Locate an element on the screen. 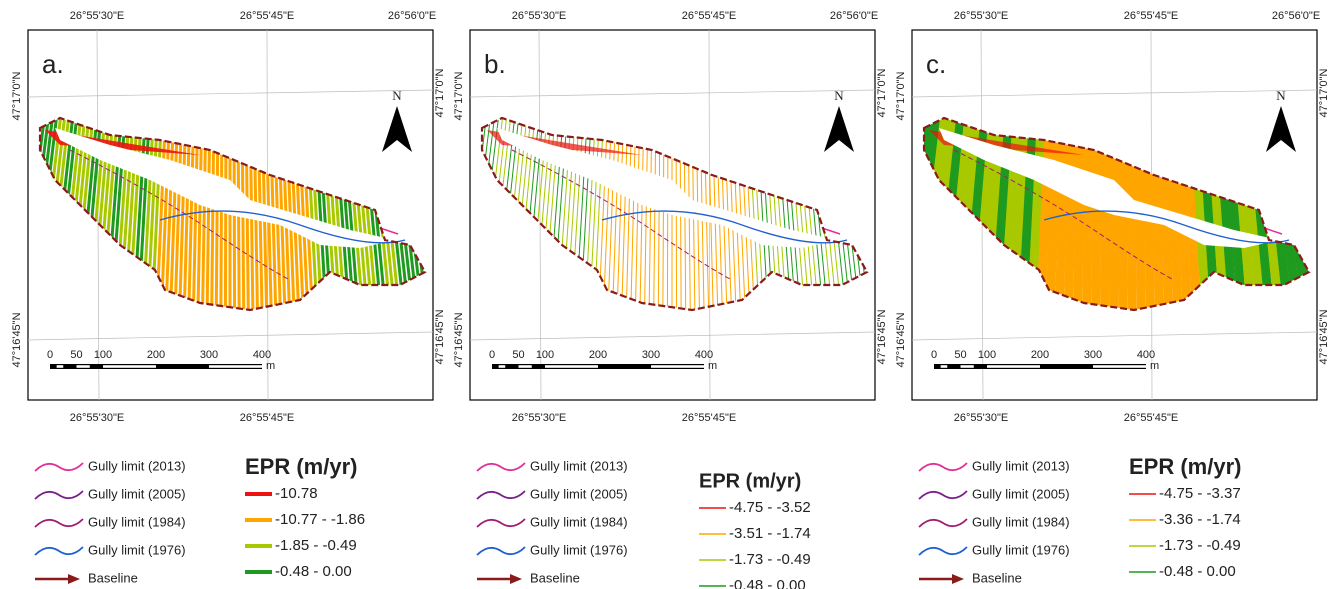  scale-label: 300 is located at coordinates (1093, 355).